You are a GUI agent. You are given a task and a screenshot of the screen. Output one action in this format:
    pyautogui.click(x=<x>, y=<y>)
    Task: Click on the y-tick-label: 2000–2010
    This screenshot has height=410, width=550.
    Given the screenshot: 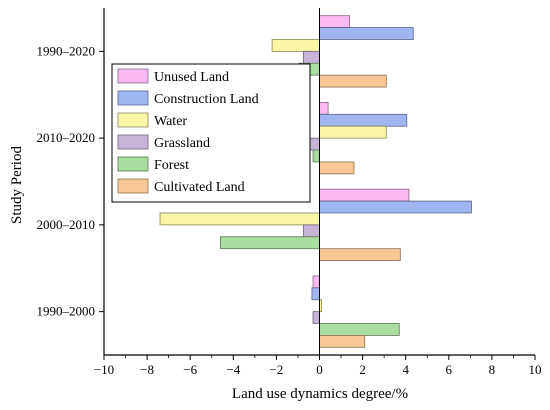 What is the action you would take?
    pyautogui.click(x=66, y=224)
    